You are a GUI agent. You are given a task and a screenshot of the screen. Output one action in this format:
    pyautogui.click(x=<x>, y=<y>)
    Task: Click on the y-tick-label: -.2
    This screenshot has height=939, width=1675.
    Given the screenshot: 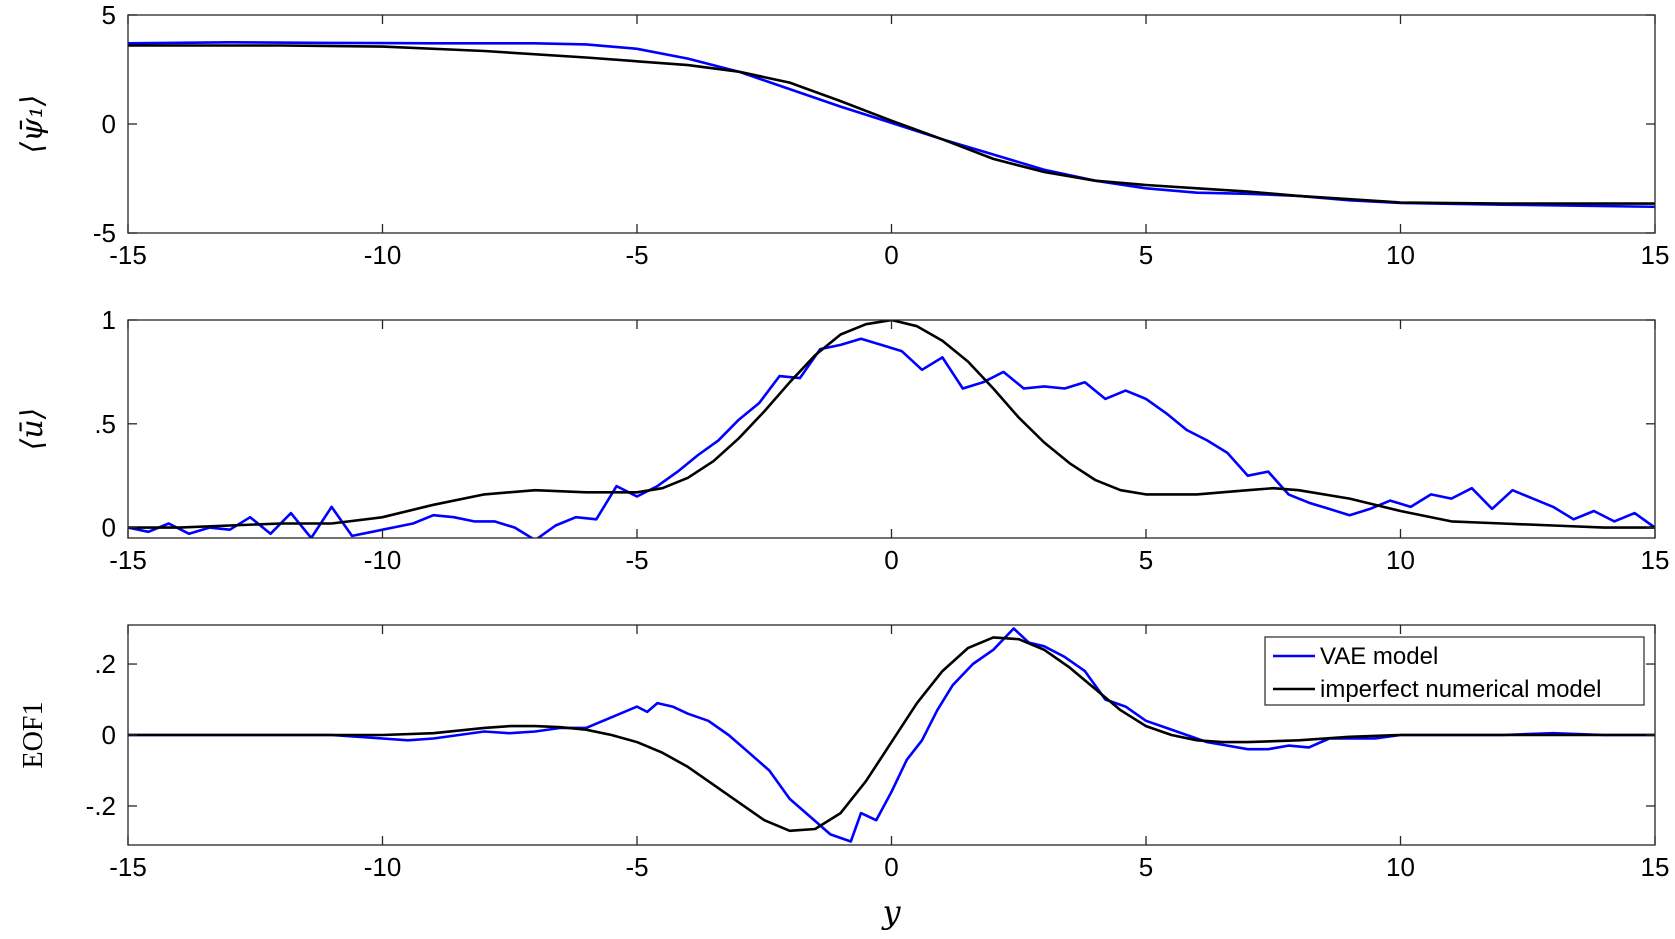 What is the action you would take?
    pyautogui.click(x=101, y=806)
    